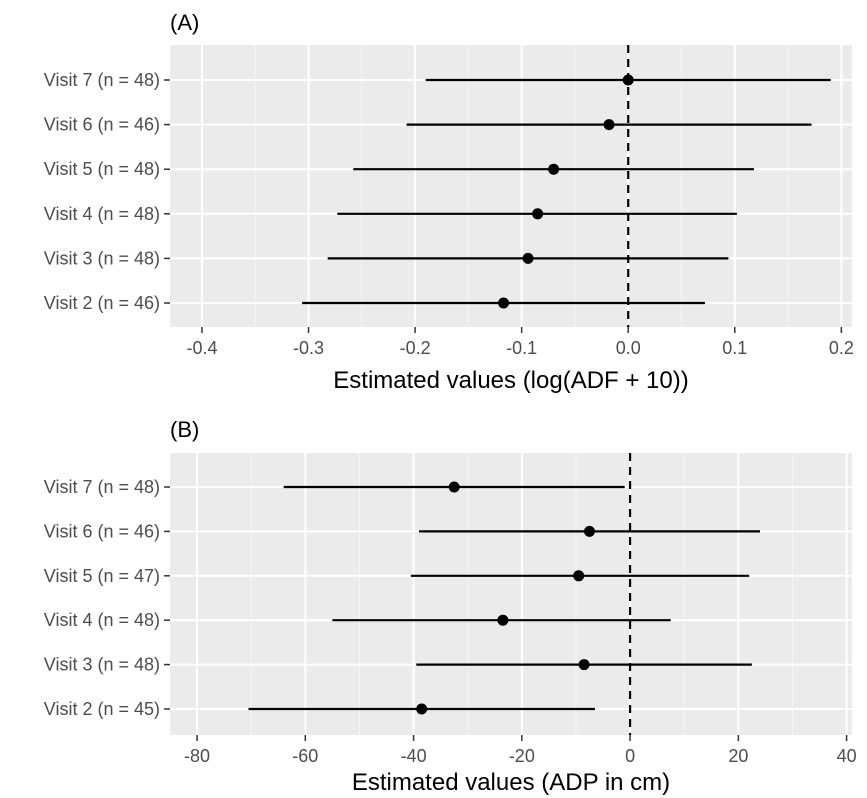  I want to click on panel-b-label: (B), so click(184, 429).